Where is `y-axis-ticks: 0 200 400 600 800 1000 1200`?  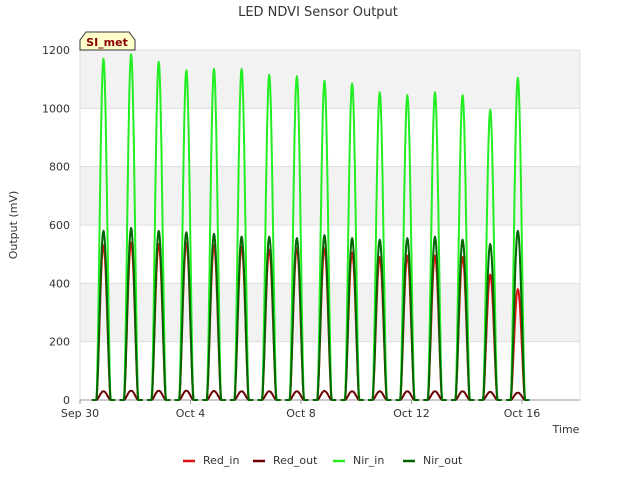 y-axis-ticks: 0 200 400 600 800 1000 1200 is located at coordinates (56, 225).